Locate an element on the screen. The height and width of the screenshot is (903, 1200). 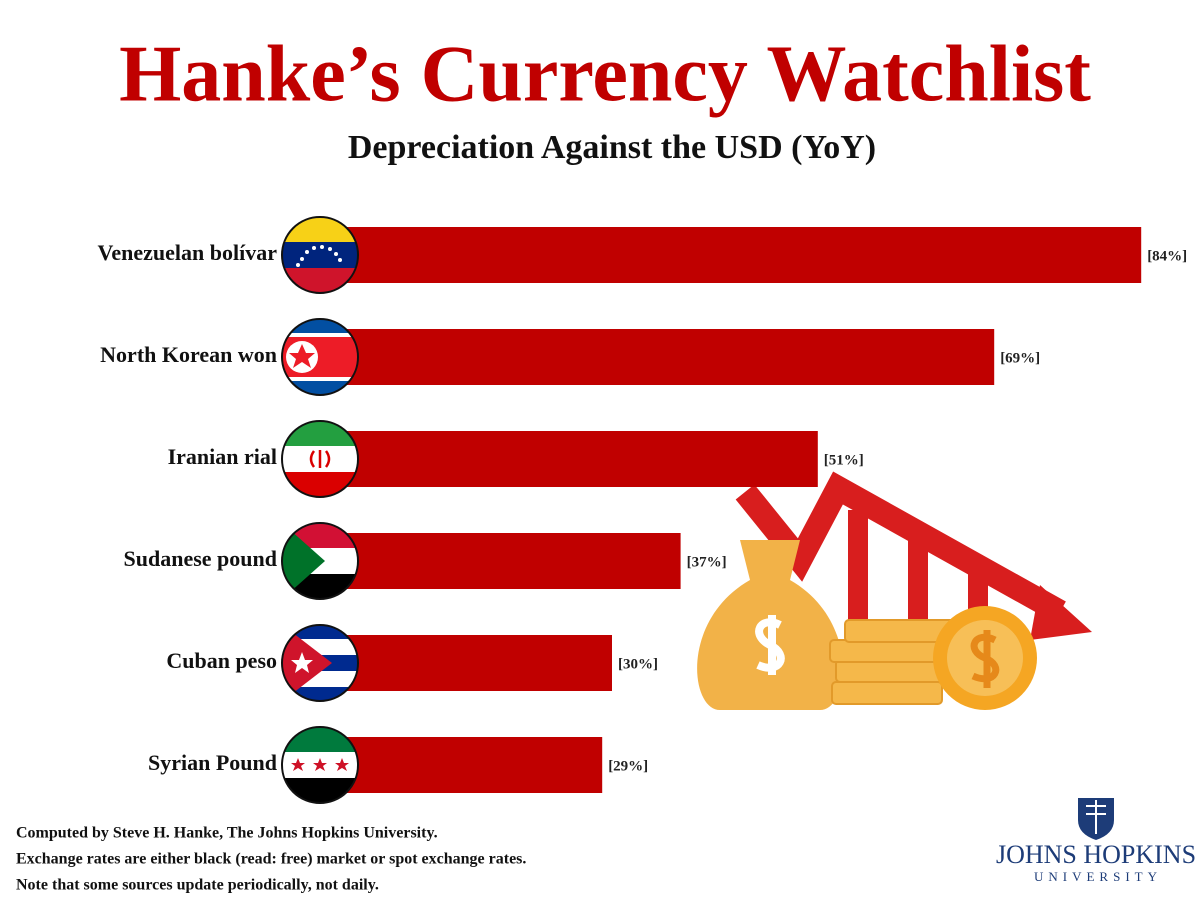
value-label: [30%] is located at coordinates (638, 664).